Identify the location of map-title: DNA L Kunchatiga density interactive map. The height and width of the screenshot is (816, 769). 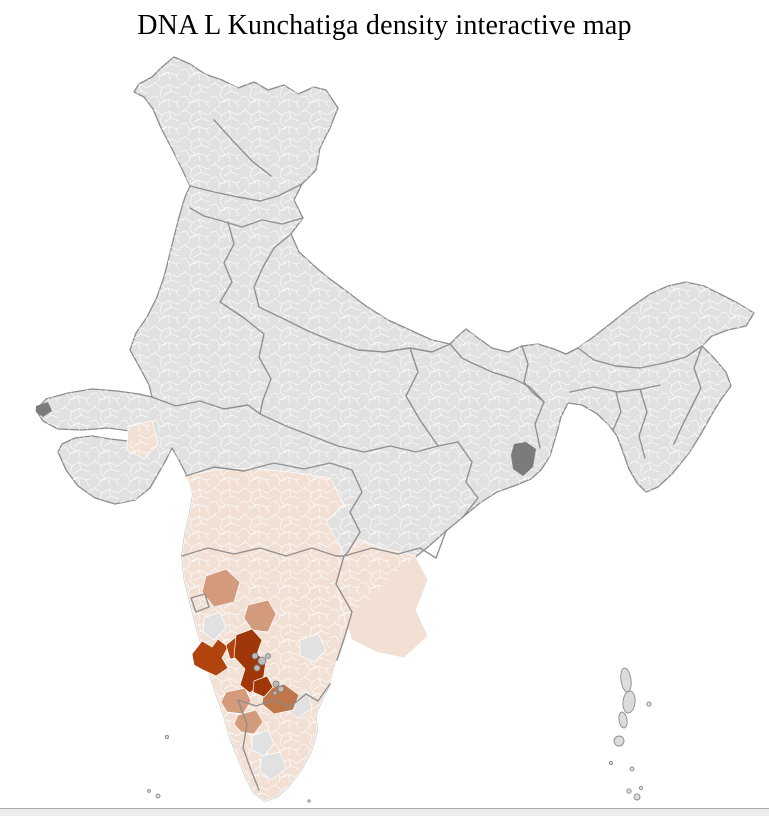
(384, 25).